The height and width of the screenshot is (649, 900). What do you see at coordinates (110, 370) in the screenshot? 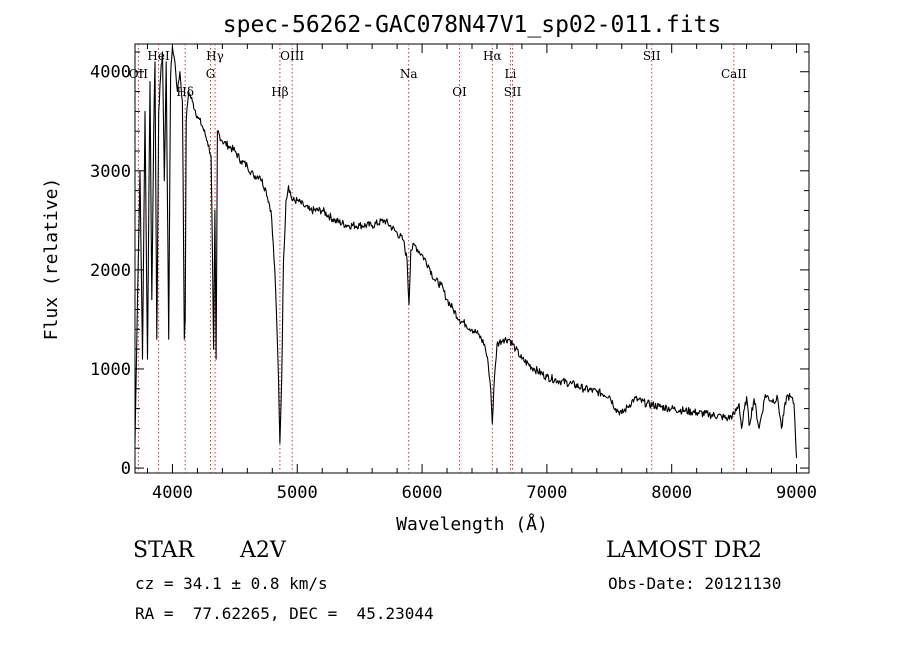
I see `y-tick-label: 1000` at bounding box center [110, 370].